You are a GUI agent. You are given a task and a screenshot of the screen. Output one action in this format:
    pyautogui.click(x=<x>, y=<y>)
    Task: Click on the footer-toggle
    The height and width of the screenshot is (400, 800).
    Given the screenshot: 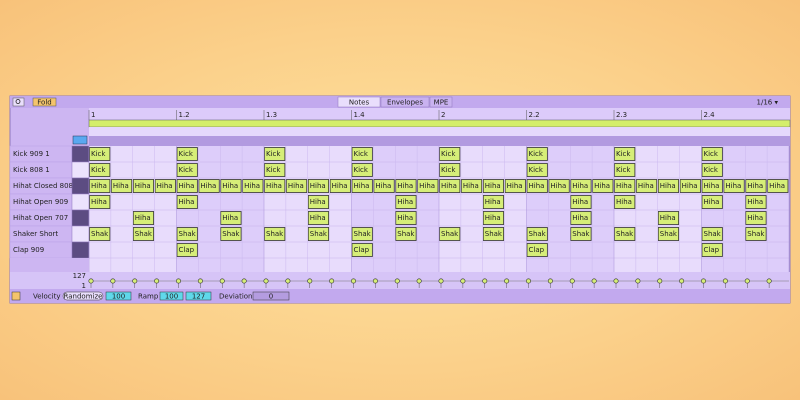 What is the action you would take?
    pyautogui.click(x=16, y=296)
    